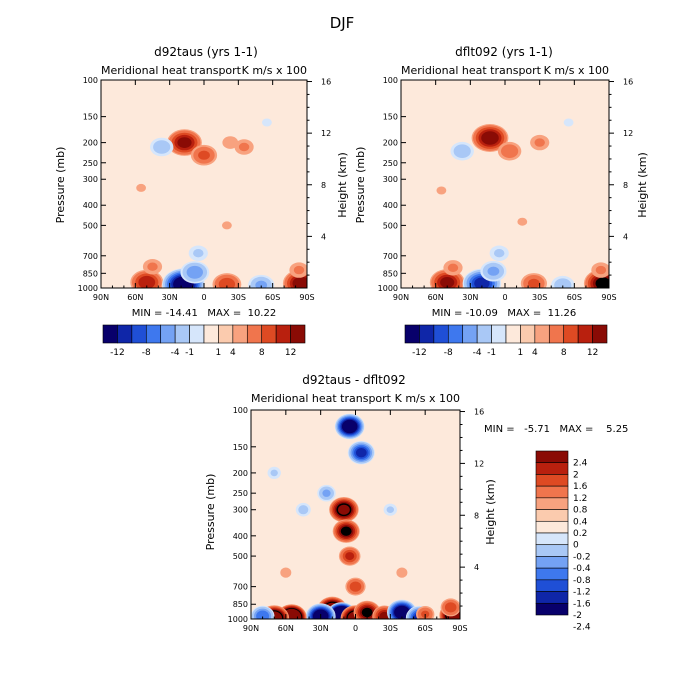 Image resolution: width=700 pixels, height=700 pixels. Describe the element at coordinates (262, 353) in the screenshot. I see `colorbar-label: 8` at that location.